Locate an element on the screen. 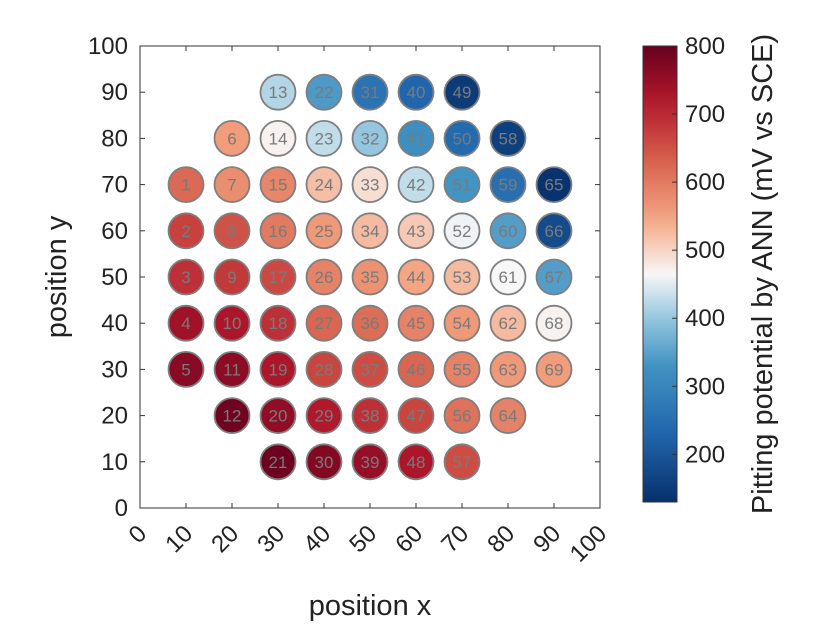  point-label: 62 is located at coordinates (508, 323).